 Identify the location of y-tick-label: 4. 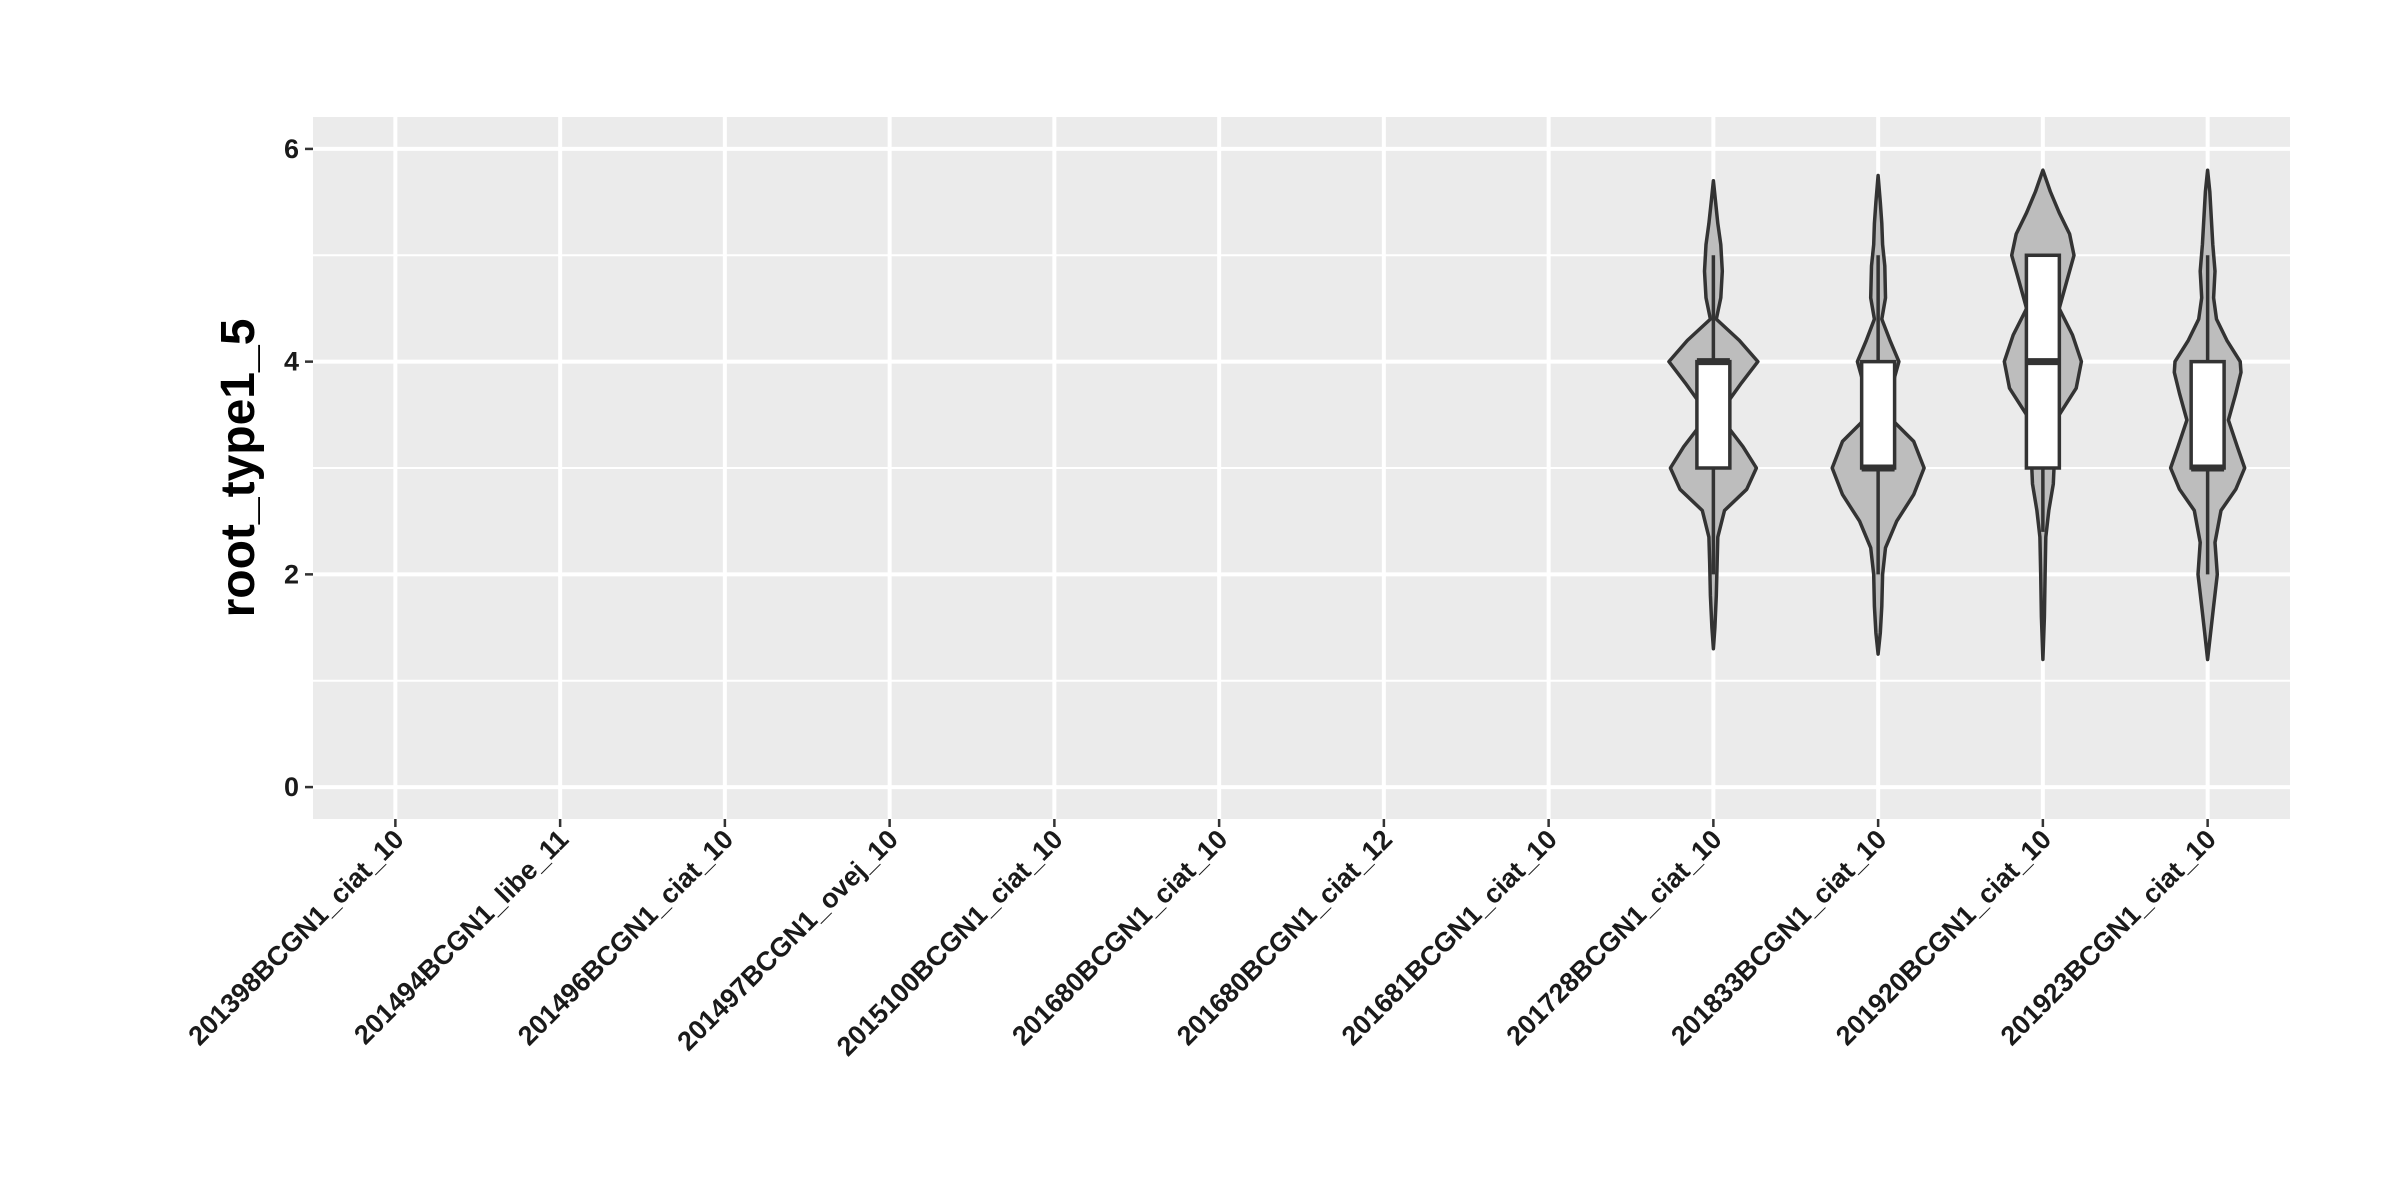
(291, 362).